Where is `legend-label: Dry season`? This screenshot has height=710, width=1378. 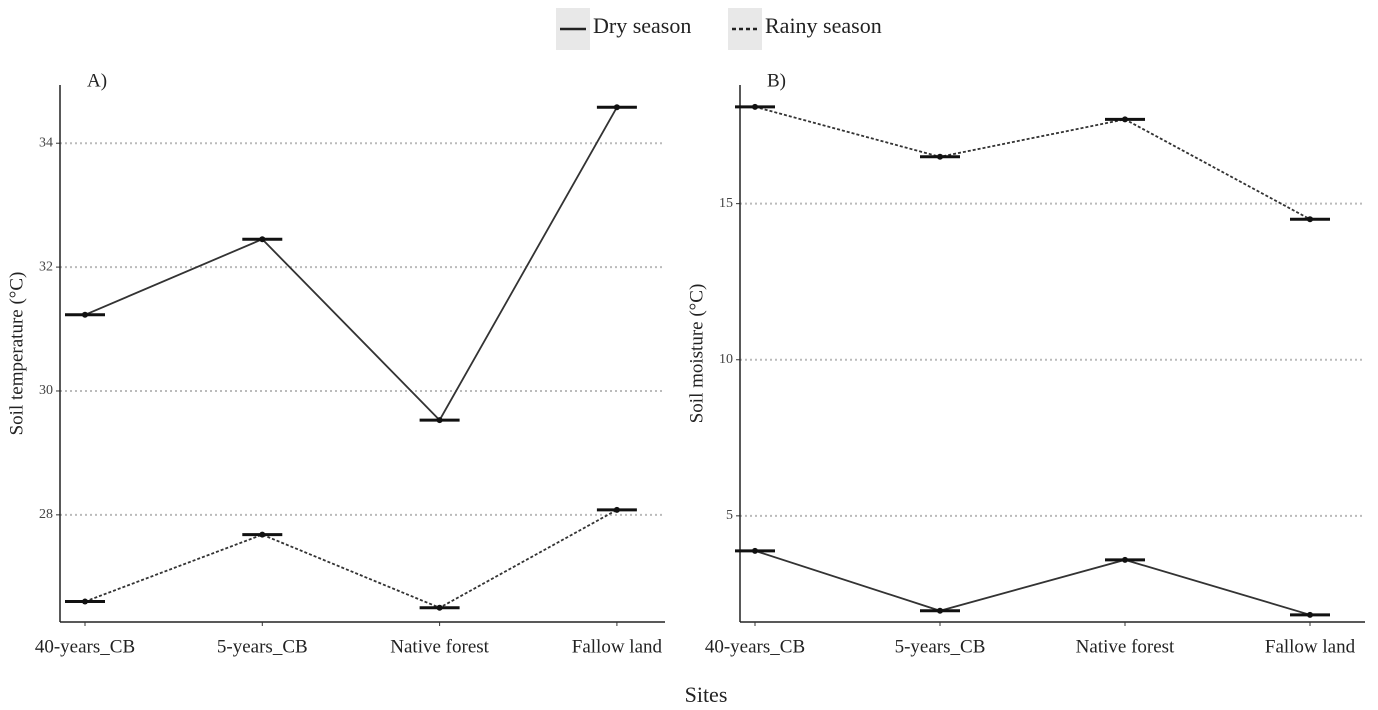 legend-label: Dry season is located at coordinates (642, 25).